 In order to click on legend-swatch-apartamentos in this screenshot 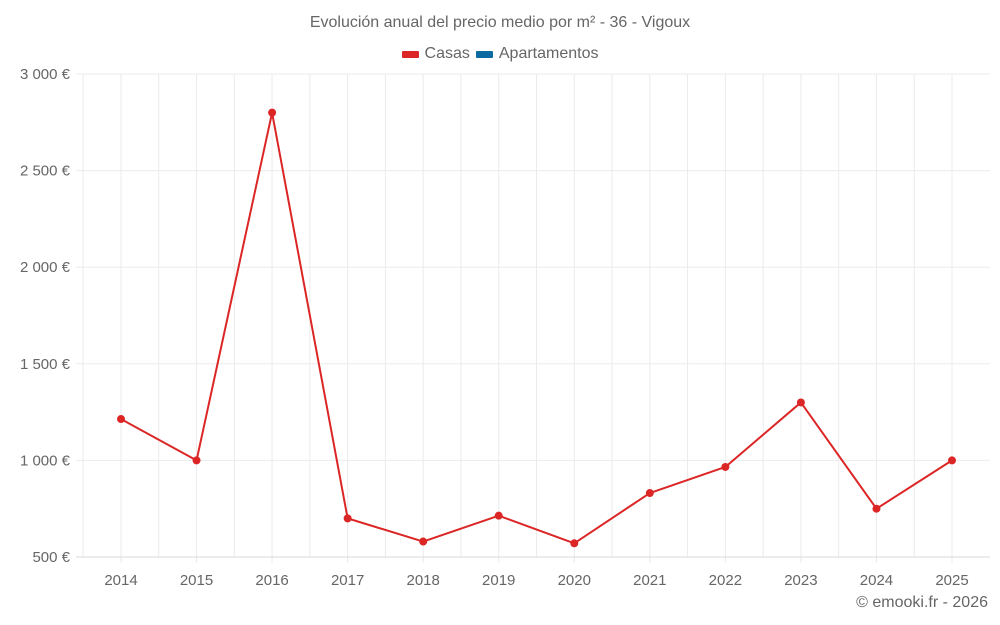, I will do `click(484, 54)`.